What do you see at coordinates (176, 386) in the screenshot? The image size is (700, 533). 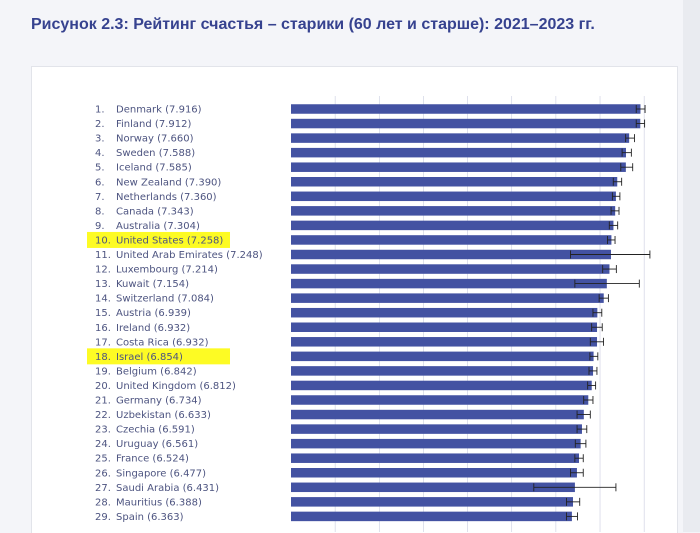 I see `country-label: United Kingdom (6.812)` at bounding box center [176, 386].